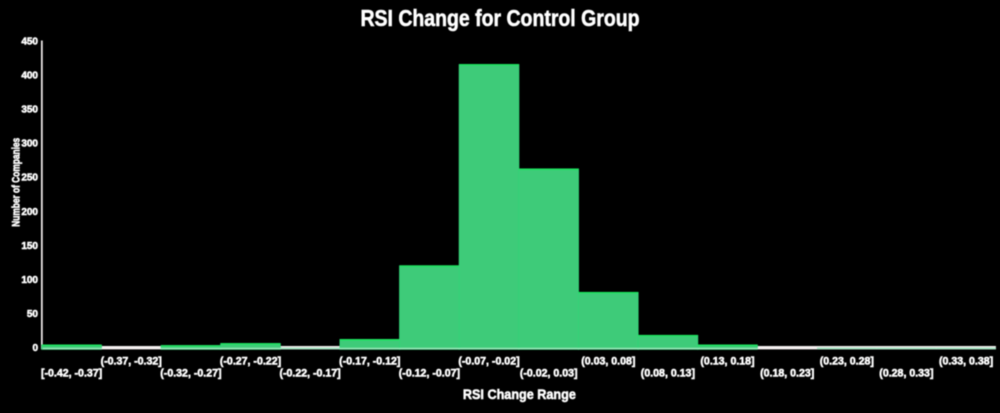  I want to click on svg-text: [-0.42, -0.37], so click(71, 374).